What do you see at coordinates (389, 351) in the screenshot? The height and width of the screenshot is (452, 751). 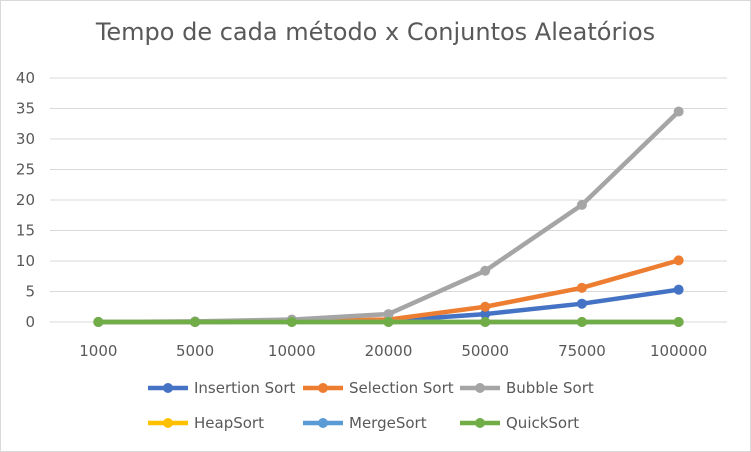 I see `x-tick-label: 20000` at bounding box center [389, 351].